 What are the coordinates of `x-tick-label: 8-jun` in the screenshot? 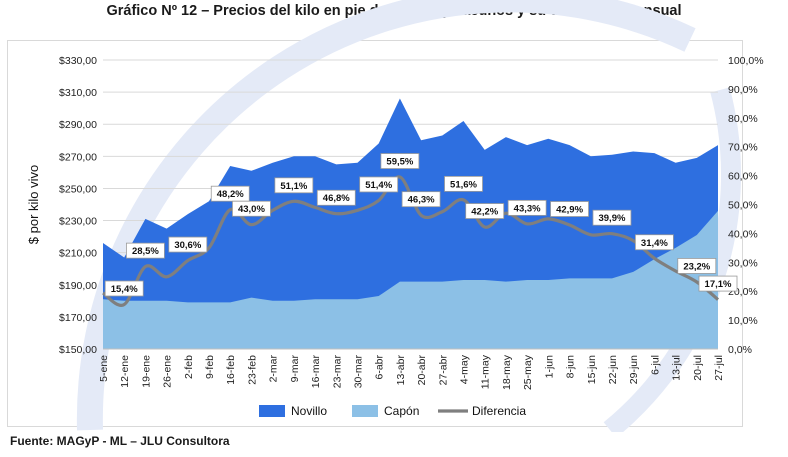 It's located at (571, 367).